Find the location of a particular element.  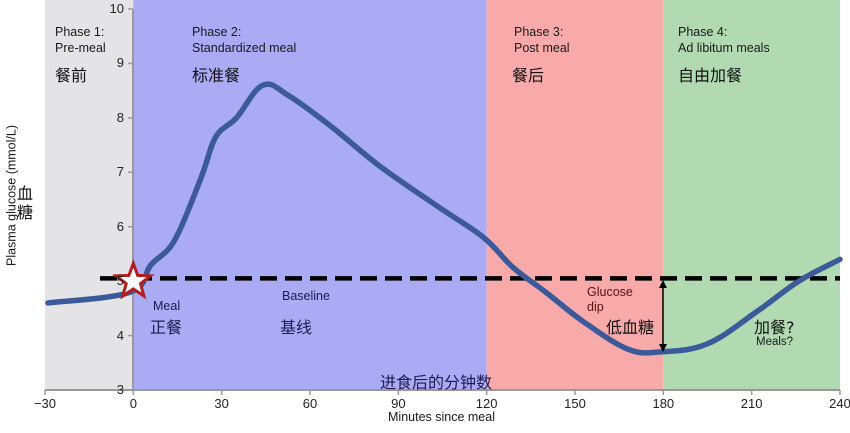

phase3-cn: 餐后 is located at coordinates (528, 75).